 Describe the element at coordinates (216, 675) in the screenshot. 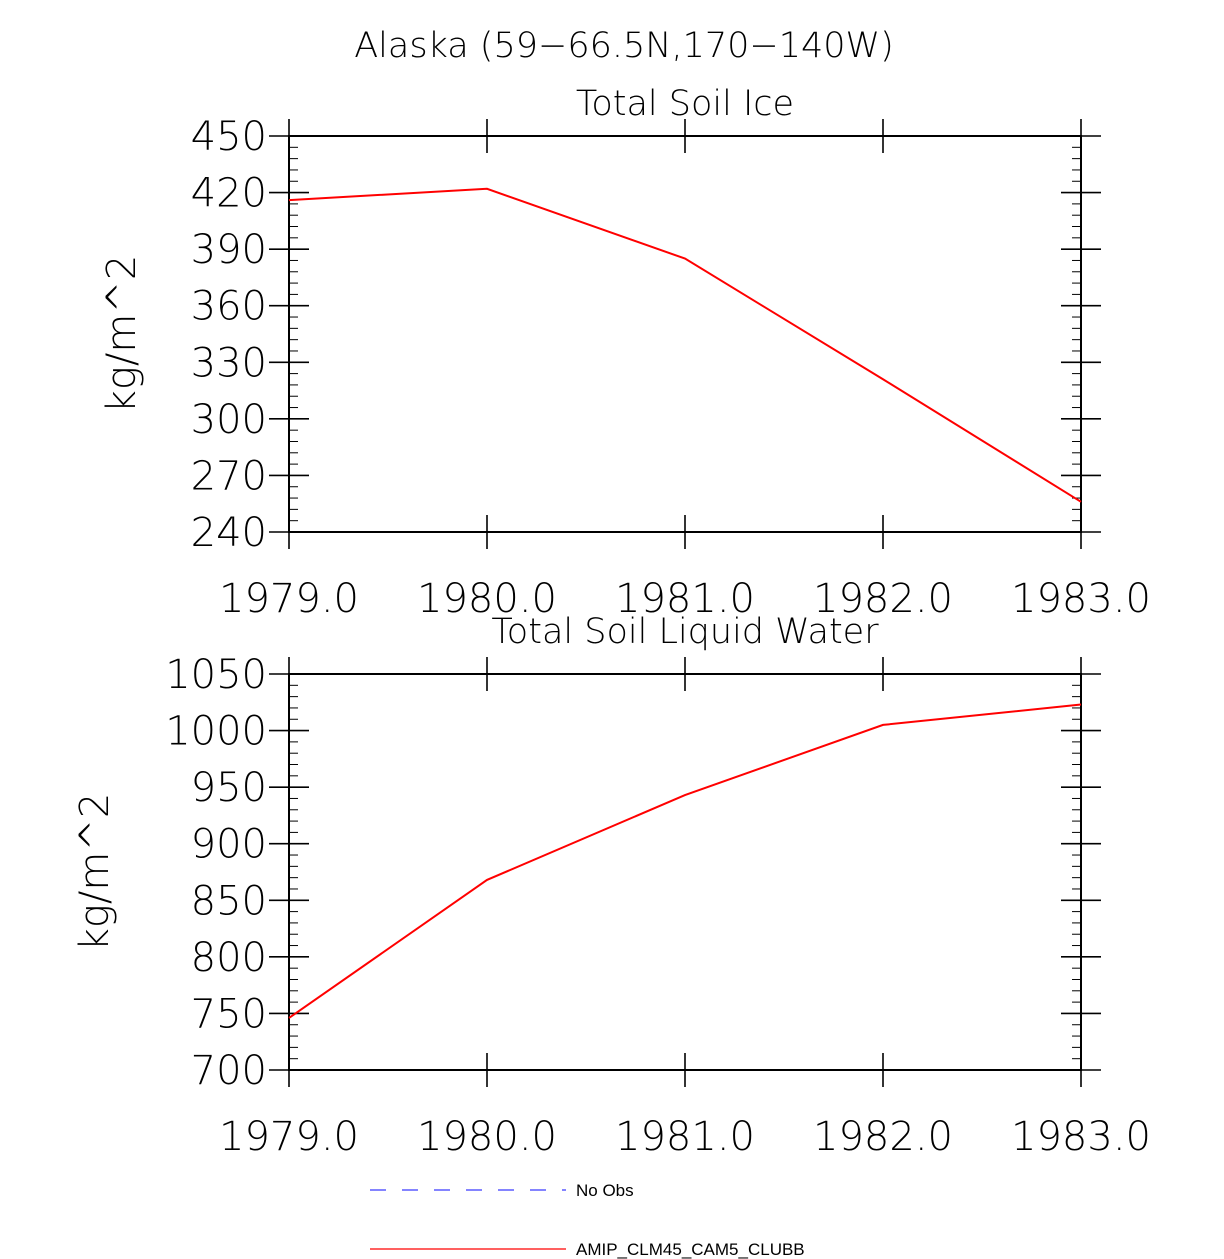

I see `y-tick-label: 1050` at that location.